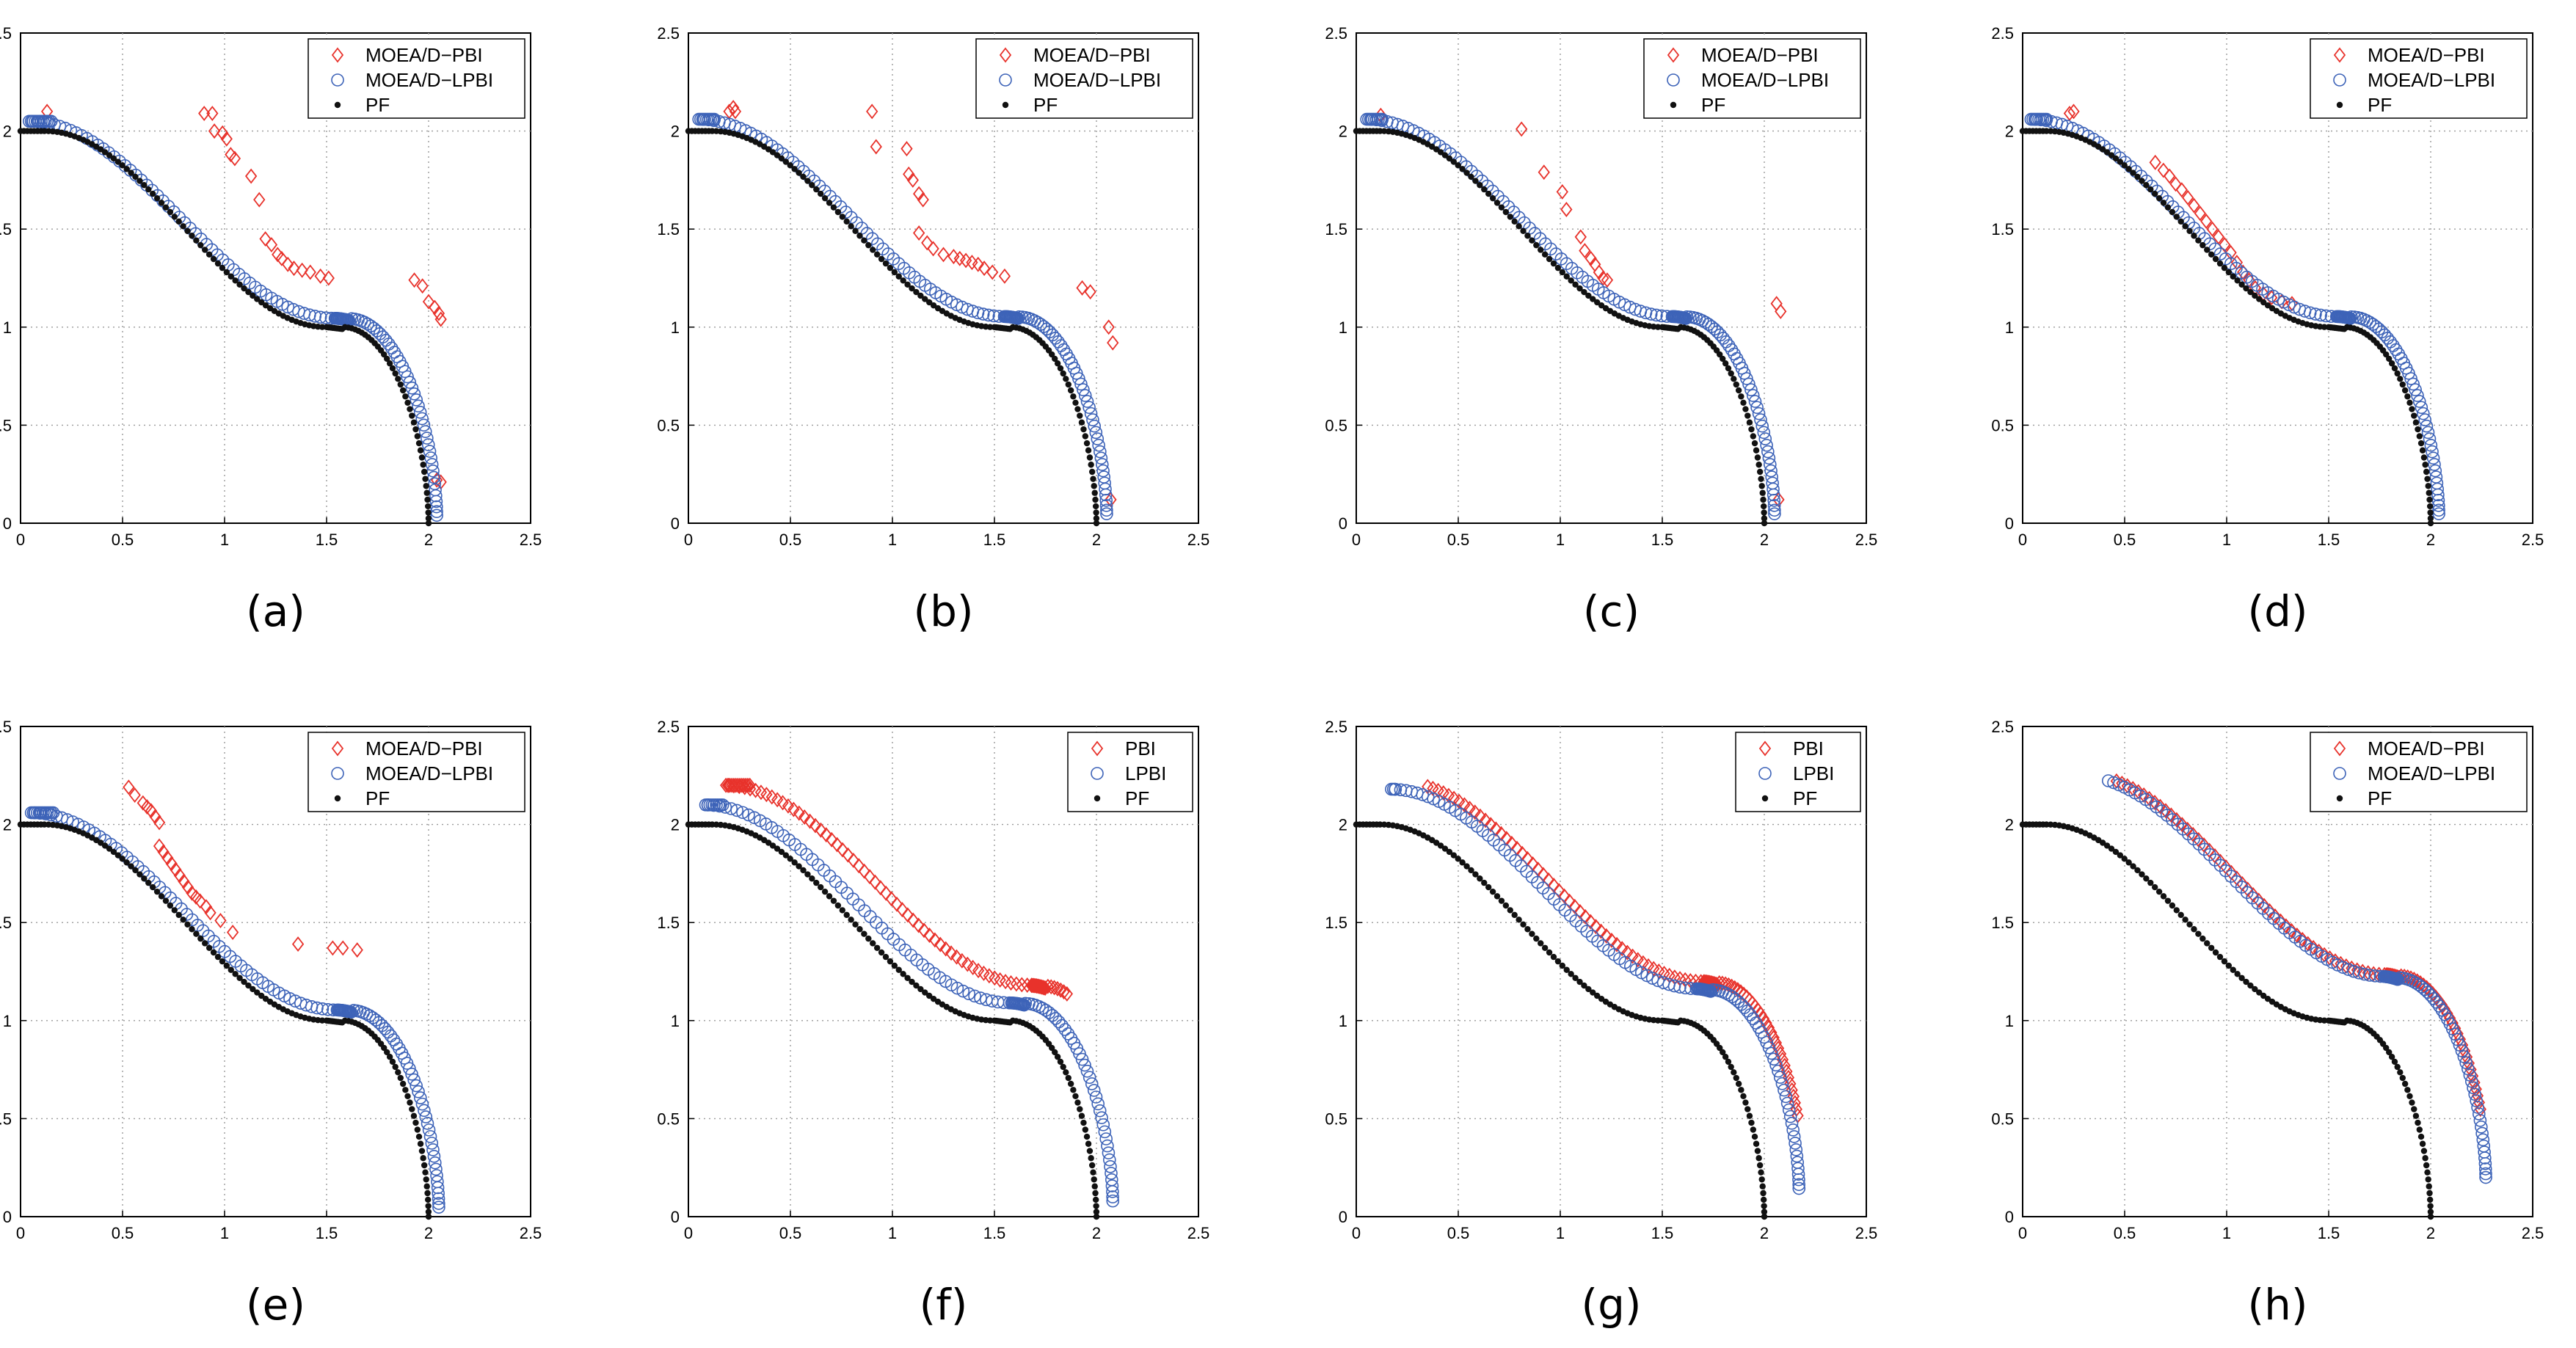  Describe the element at coordinates (1096, 540) in the screenshot. I see `x-tick-label: 2` at that location.